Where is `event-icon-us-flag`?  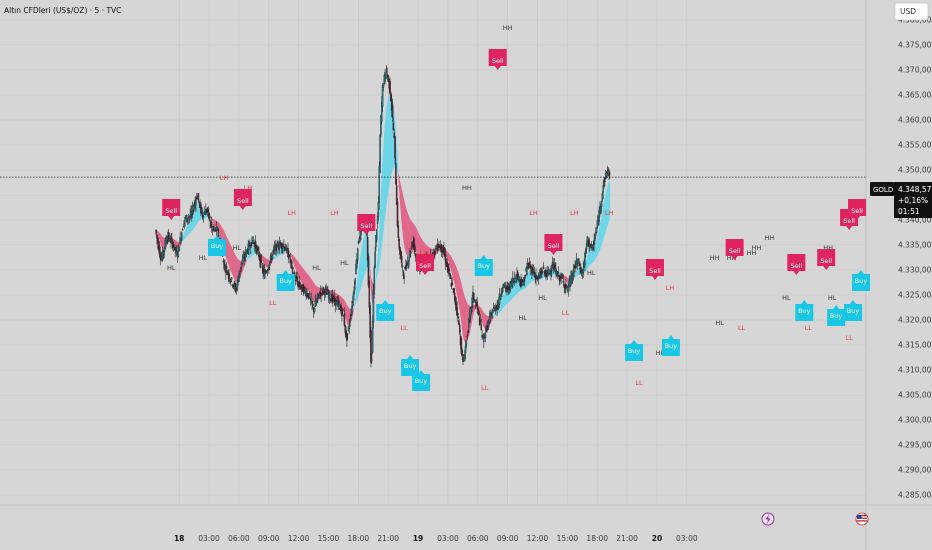
event-icon-us-flag is located at coordinates (862, 519).